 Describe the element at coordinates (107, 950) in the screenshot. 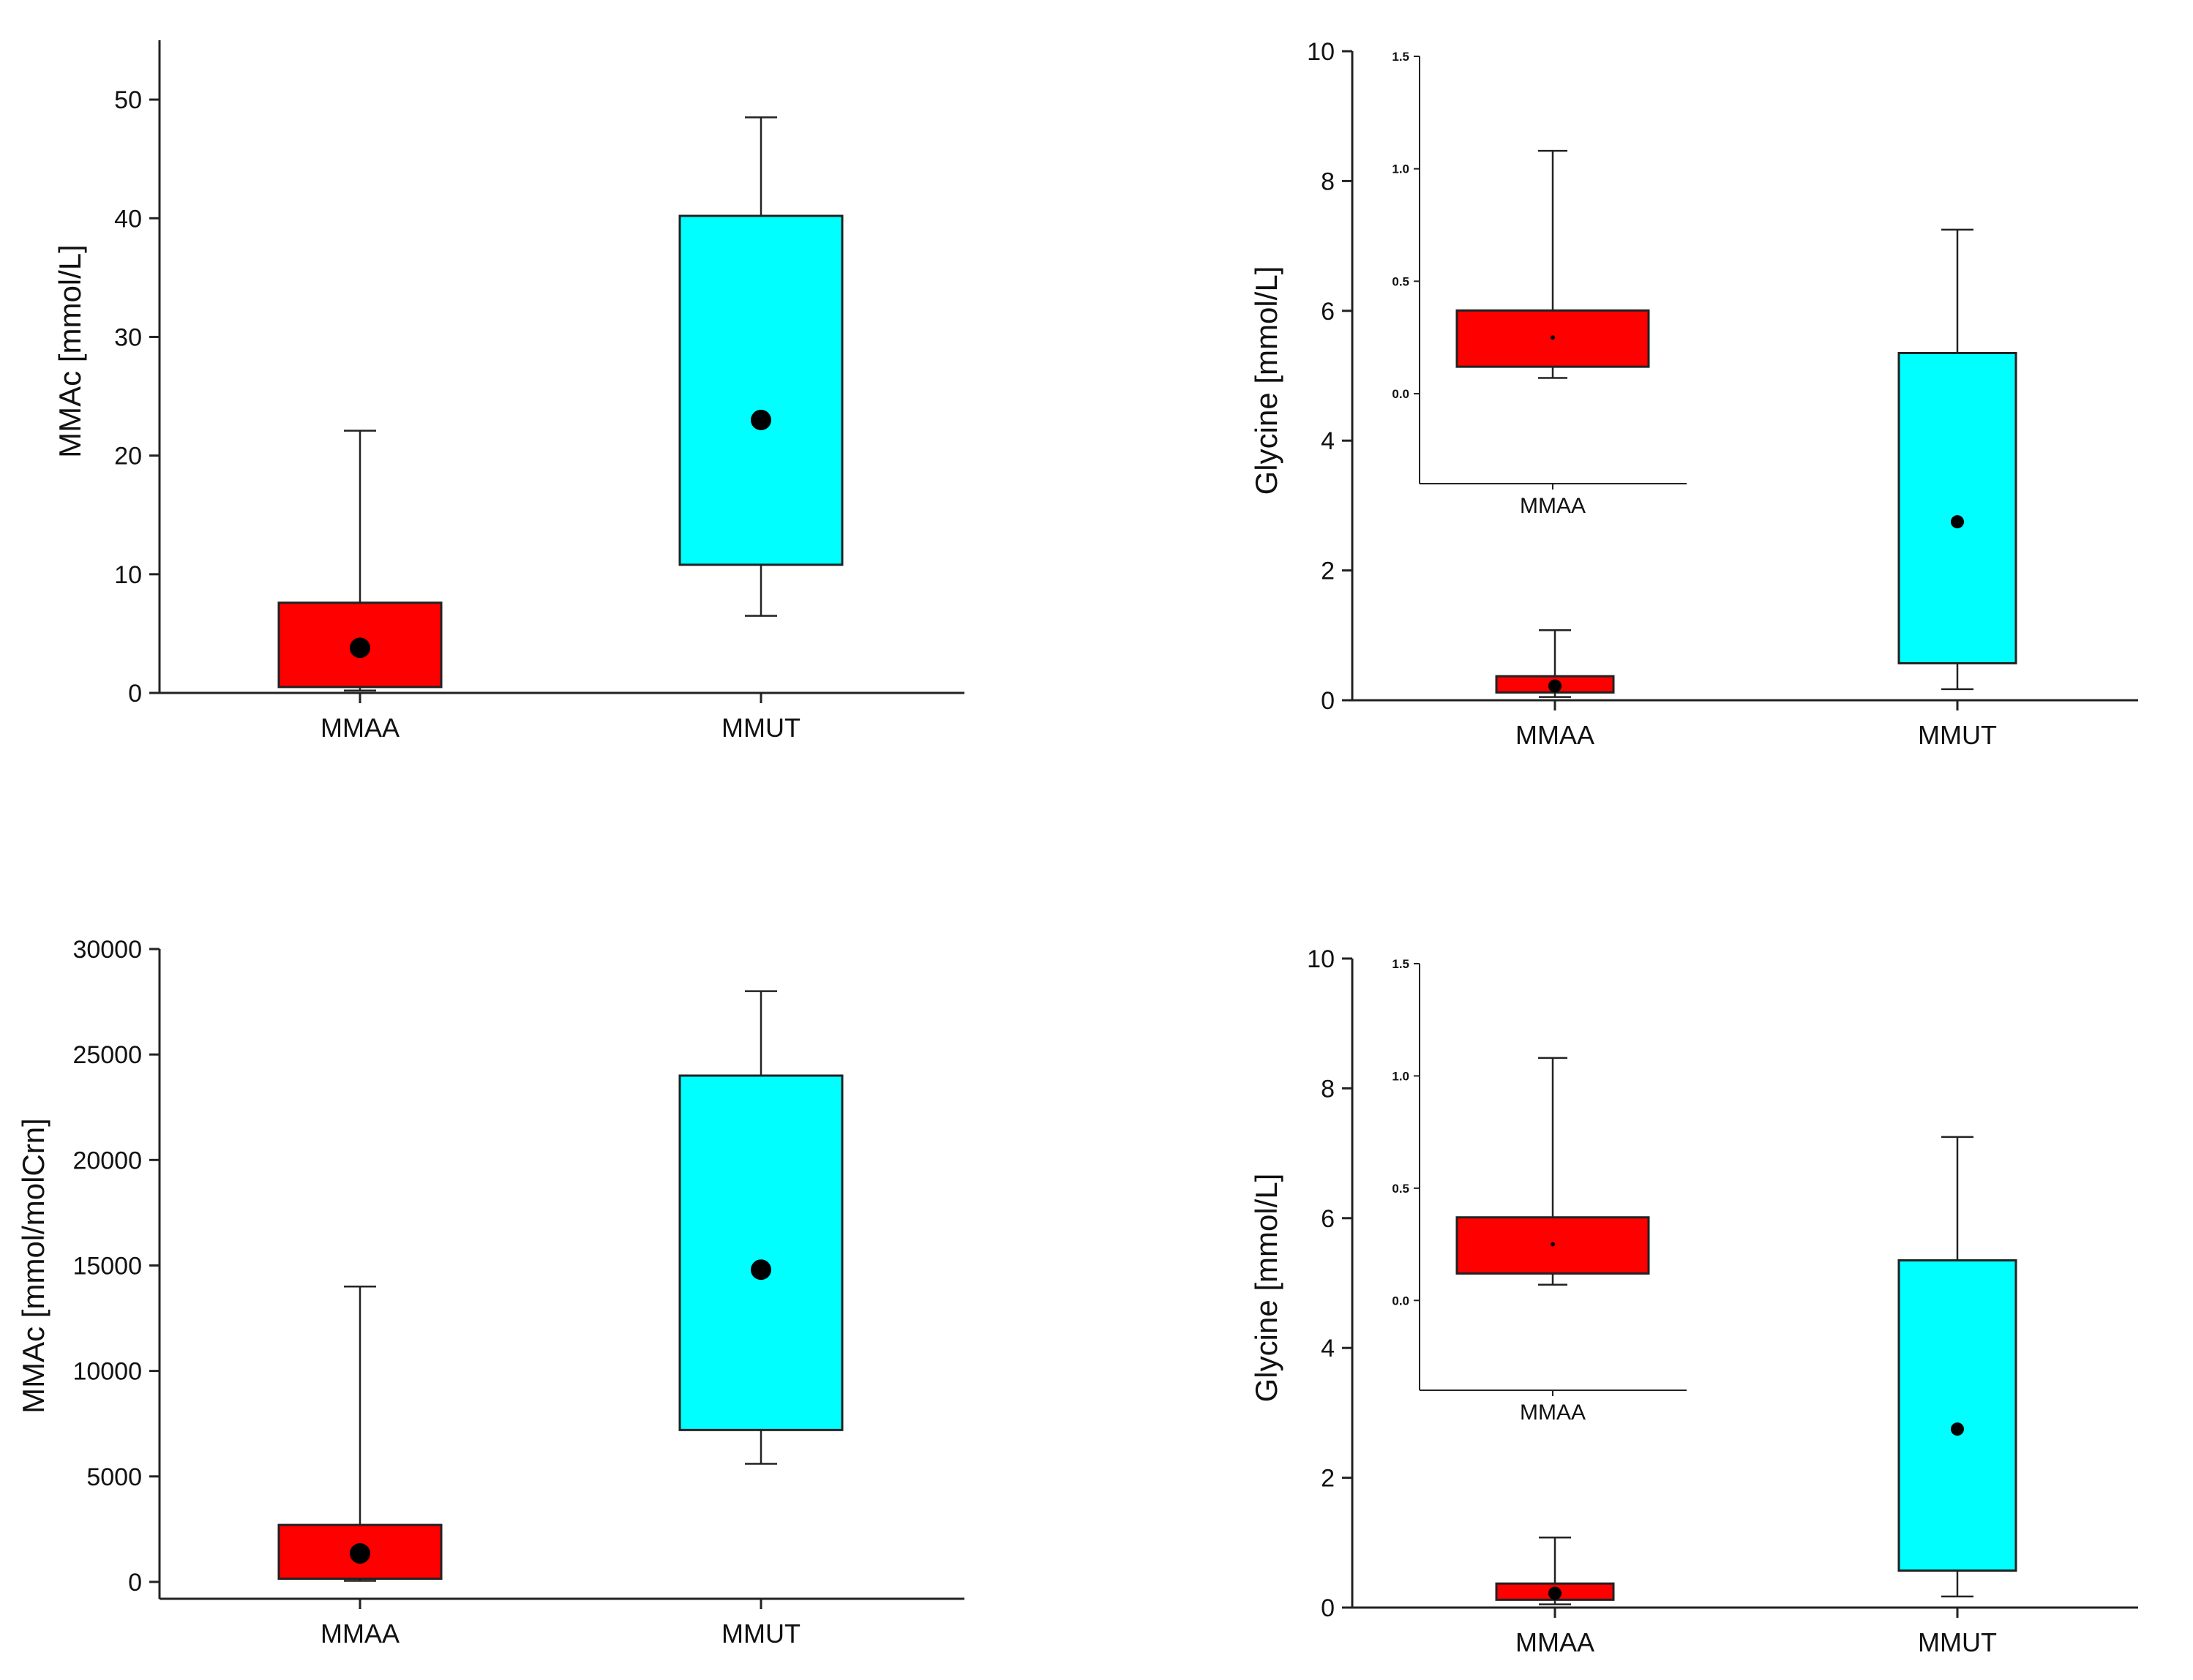

I see `y-tick-label: 30000` at that location.